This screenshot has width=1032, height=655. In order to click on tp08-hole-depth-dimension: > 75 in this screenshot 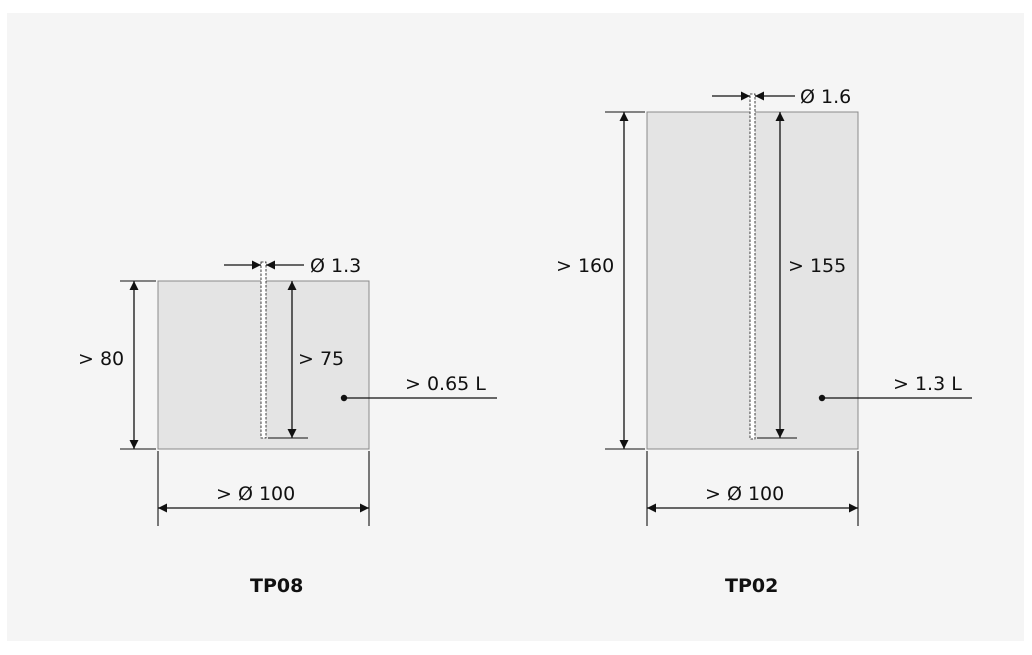, I will do `click(306, 360)`.